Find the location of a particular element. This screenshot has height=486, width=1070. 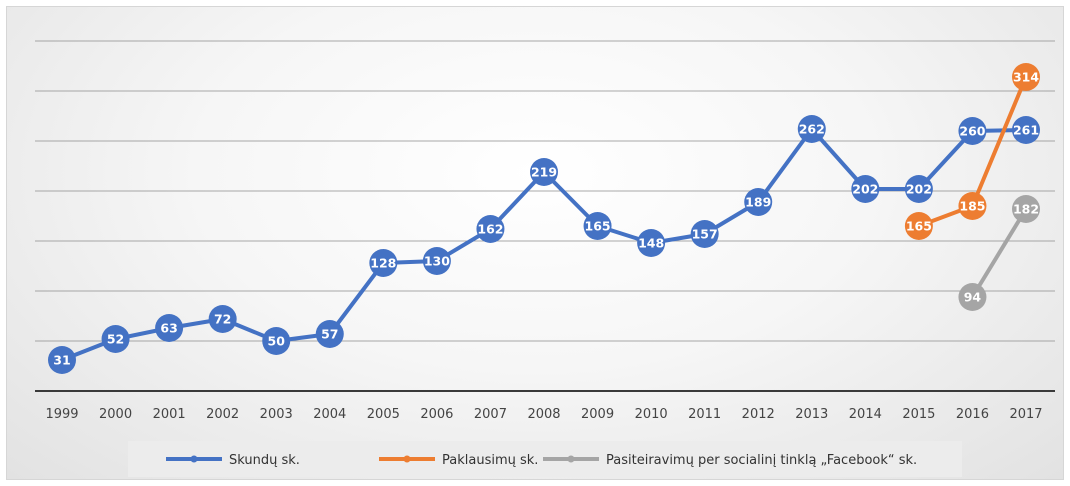

data-label: 185 is located at coordinates (972, 206).